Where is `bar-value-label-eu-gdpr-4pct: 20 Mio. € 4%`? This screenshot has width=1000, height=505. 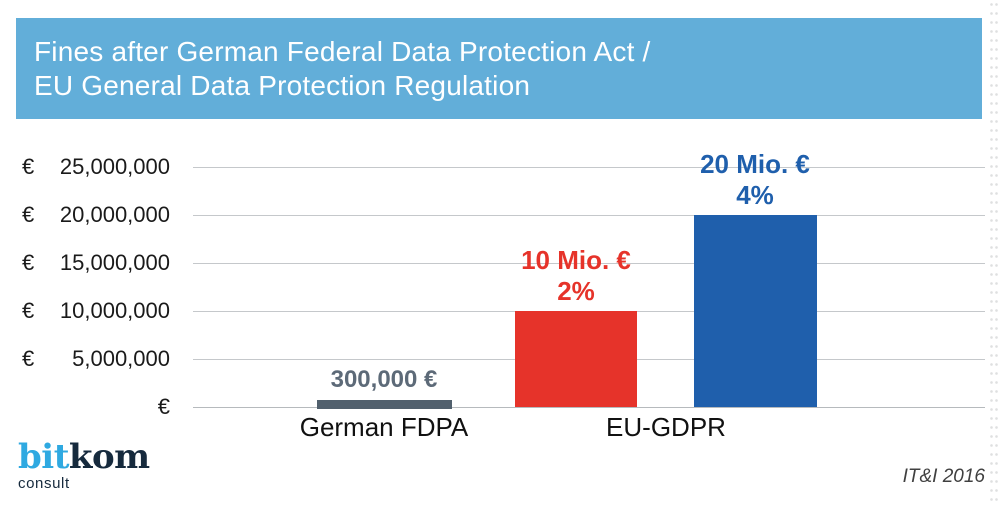
bar-value-label-eu-gdpr-4pct: 20 Mio. € 4% is located at coordinates (755, 180).